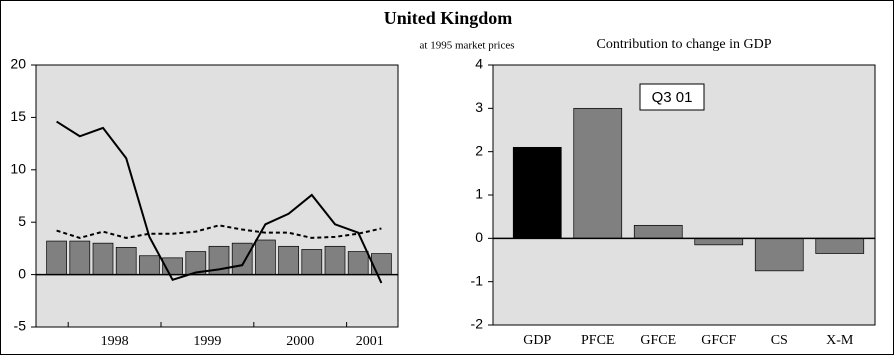 The height and width of the screenshot is (356, 895). I want to click on y-tick-label: 20, so click(18, 64).